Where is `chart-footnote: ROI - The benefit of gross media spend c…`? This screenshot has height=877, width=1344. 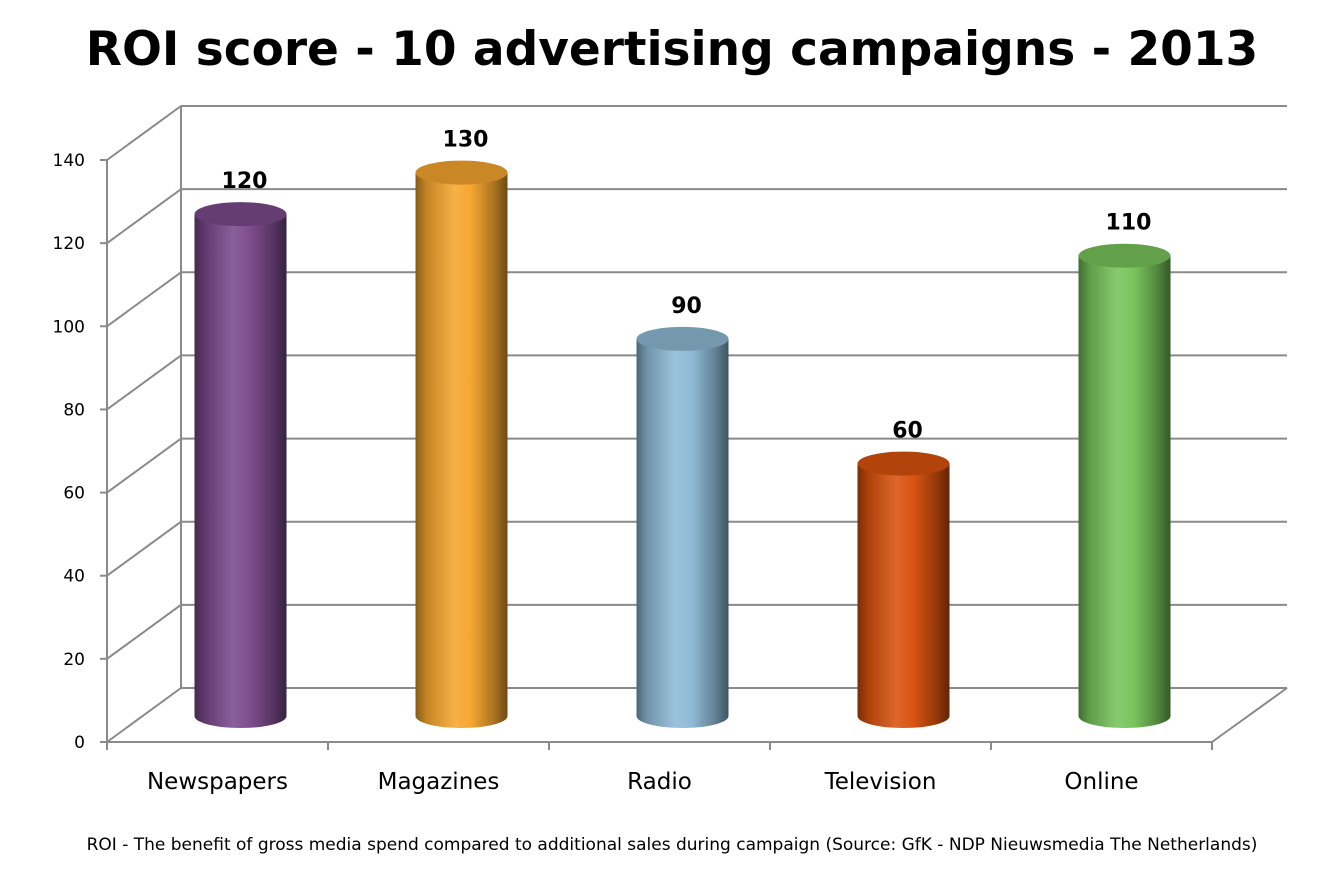
chart-footnote: ROI - The benefit of gross media spend c… is located at coordinates (672, 845).